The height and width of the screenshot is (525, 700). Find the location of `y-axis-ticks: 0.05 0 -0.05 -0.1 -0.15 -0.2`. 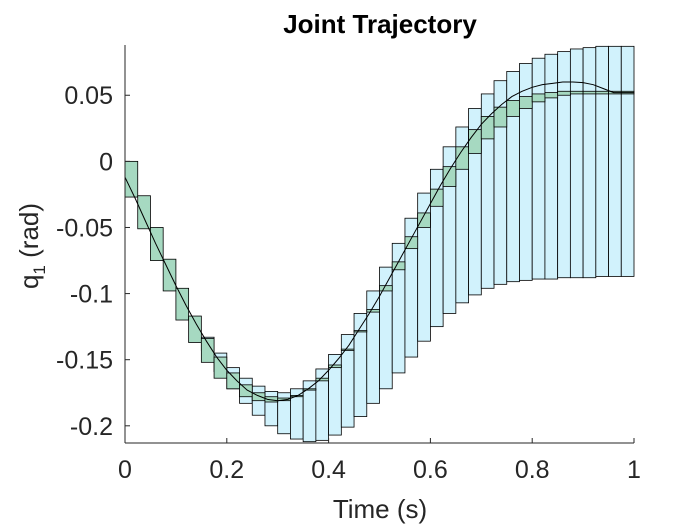

y-axis-ticks: 0.05 0 -0.05 -0.1 -0.15 -0.2 is located at coordinates (93, 261).